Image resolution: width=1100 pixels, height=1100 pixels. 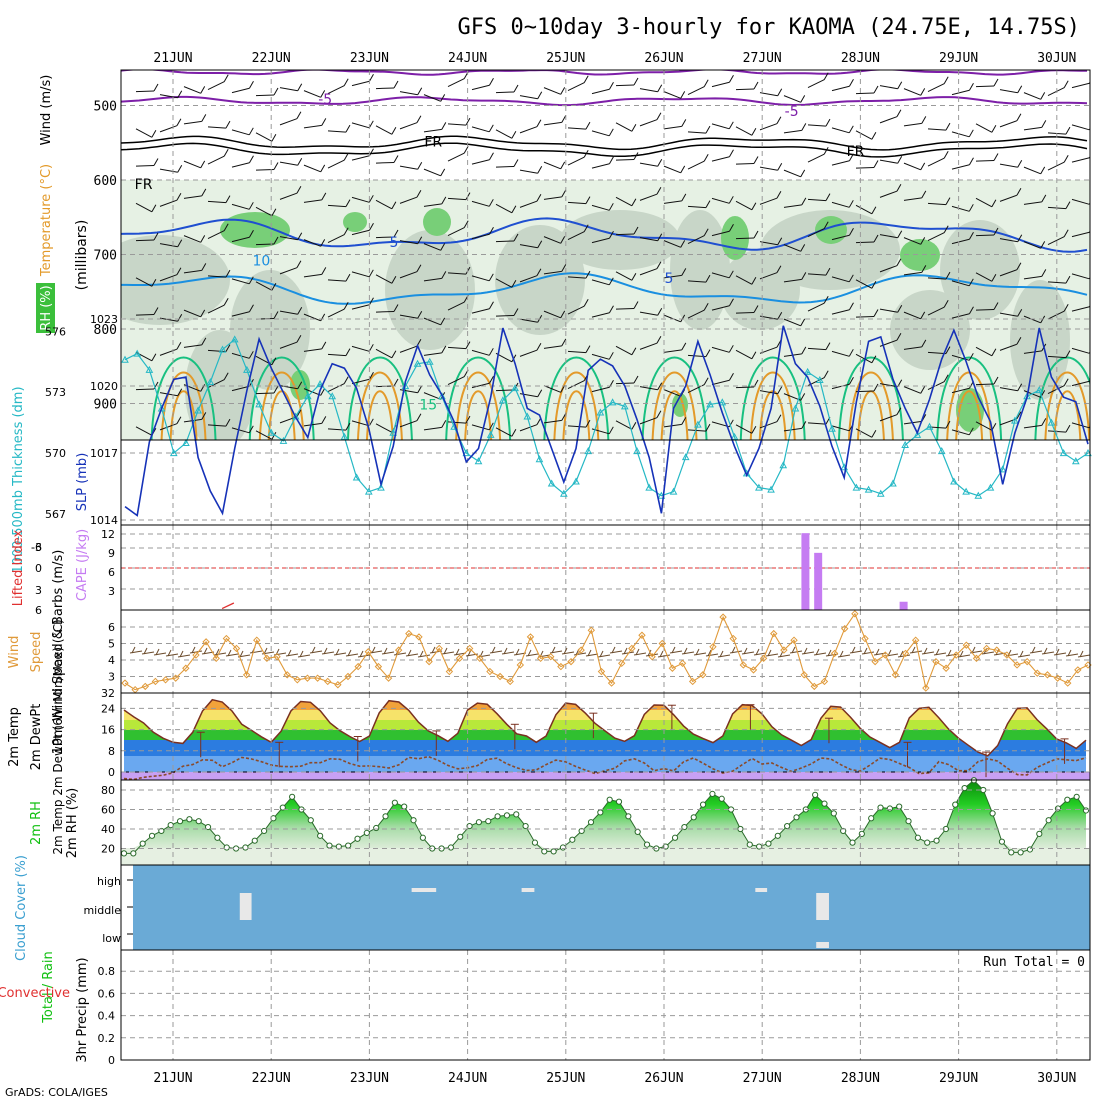 What do you see at coordinates (325, 100) in the screenshot?
I see `contour-label: -5` at bounding box center [325, 100].